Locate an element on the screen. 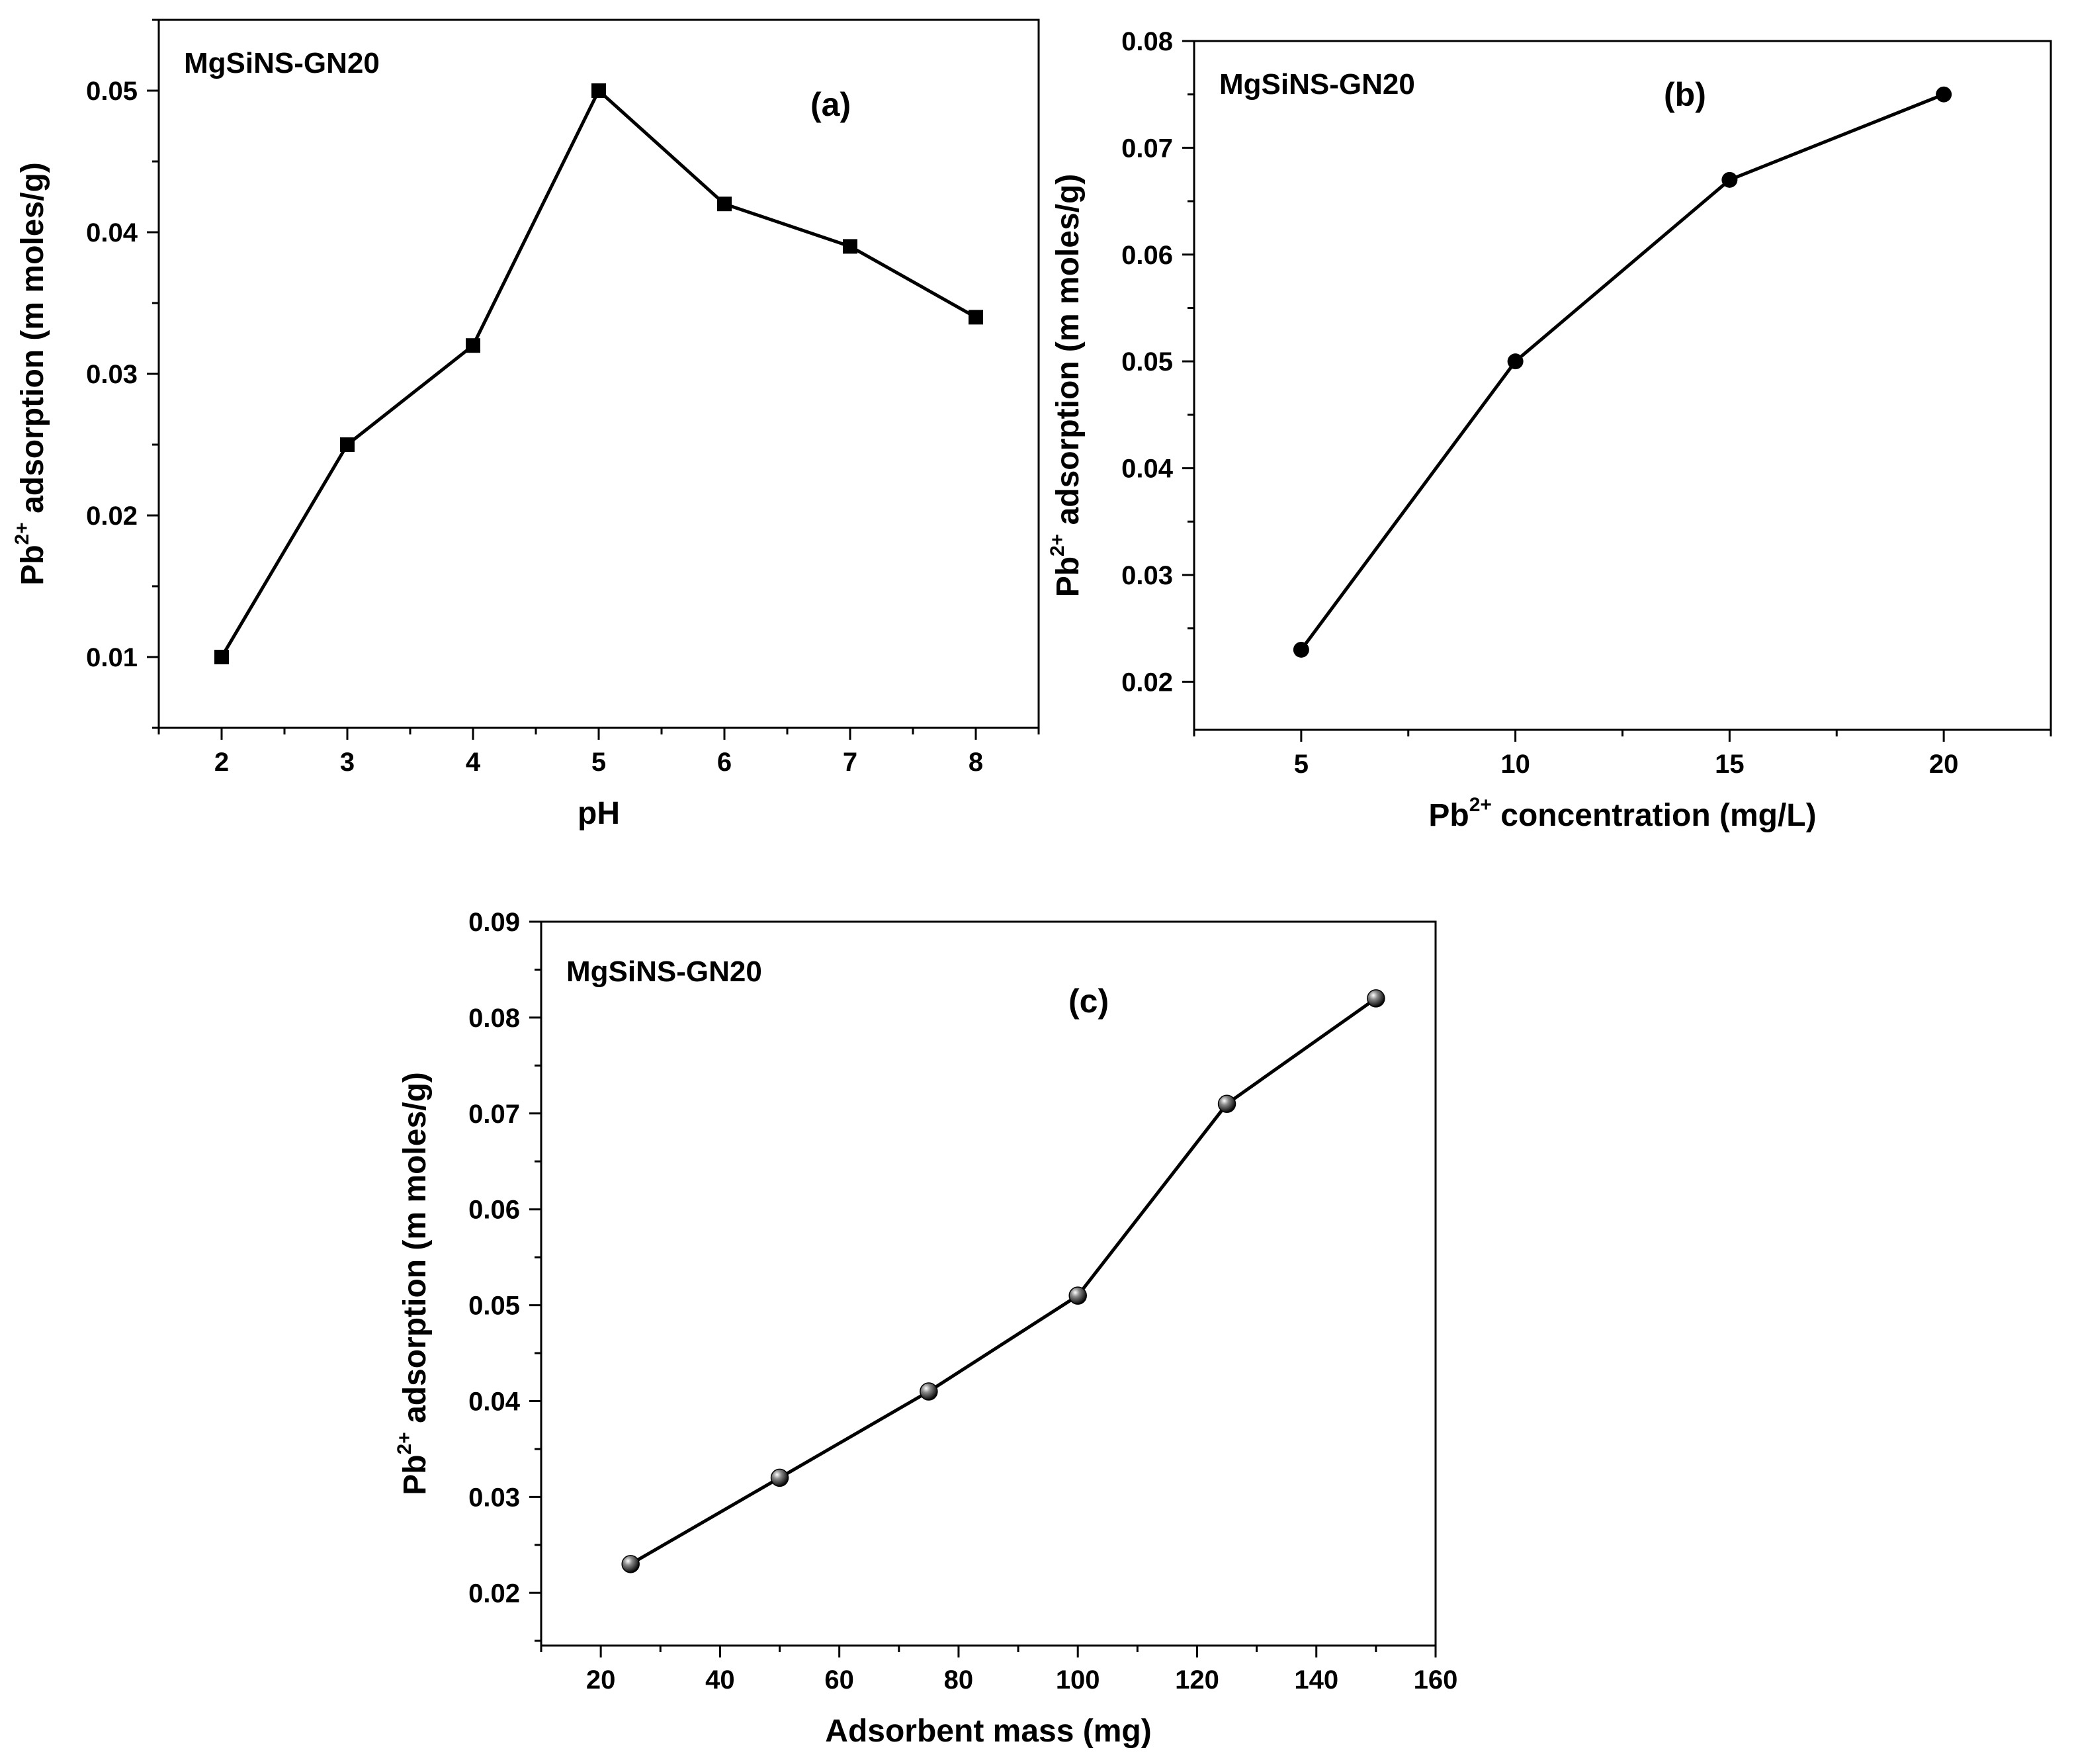 The height and width of the screenshot is (1764, 2074). y-axis-title-c: Pb2+ adsorption (m moles/g) is located at coordinates (413, 1283).